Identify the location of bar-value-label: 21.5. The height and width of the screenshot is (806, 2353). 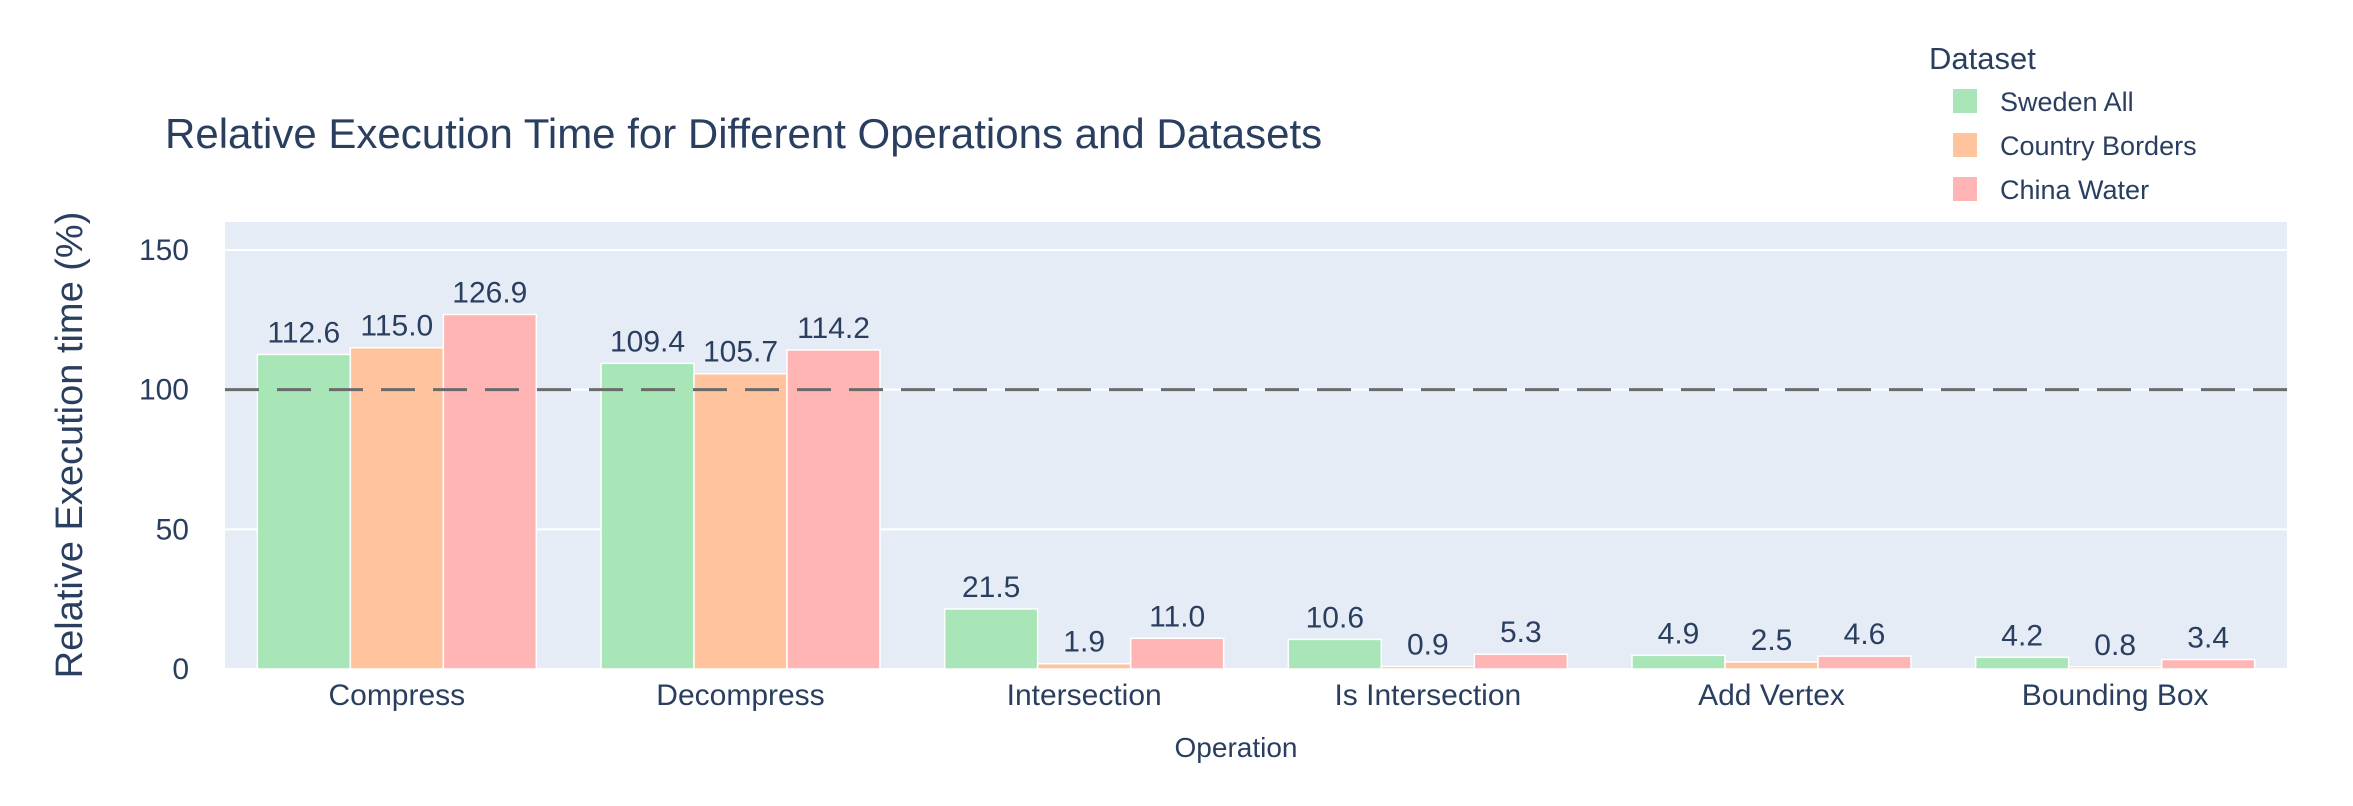
(991, 587).